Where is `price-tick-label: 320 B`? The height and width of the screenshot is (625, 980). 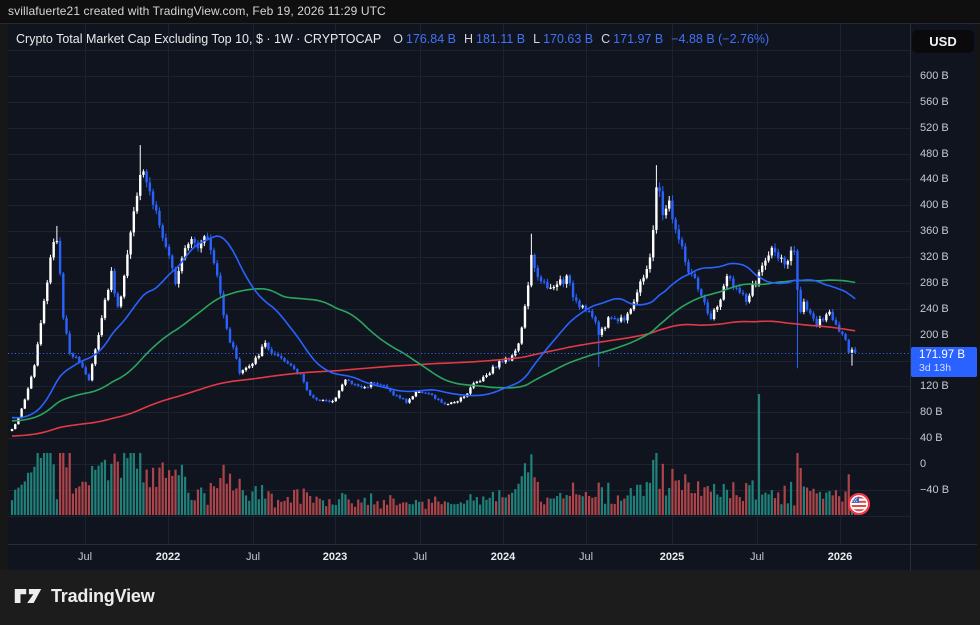 price-tick-label: 320 B is located at coordinates (934, 257).